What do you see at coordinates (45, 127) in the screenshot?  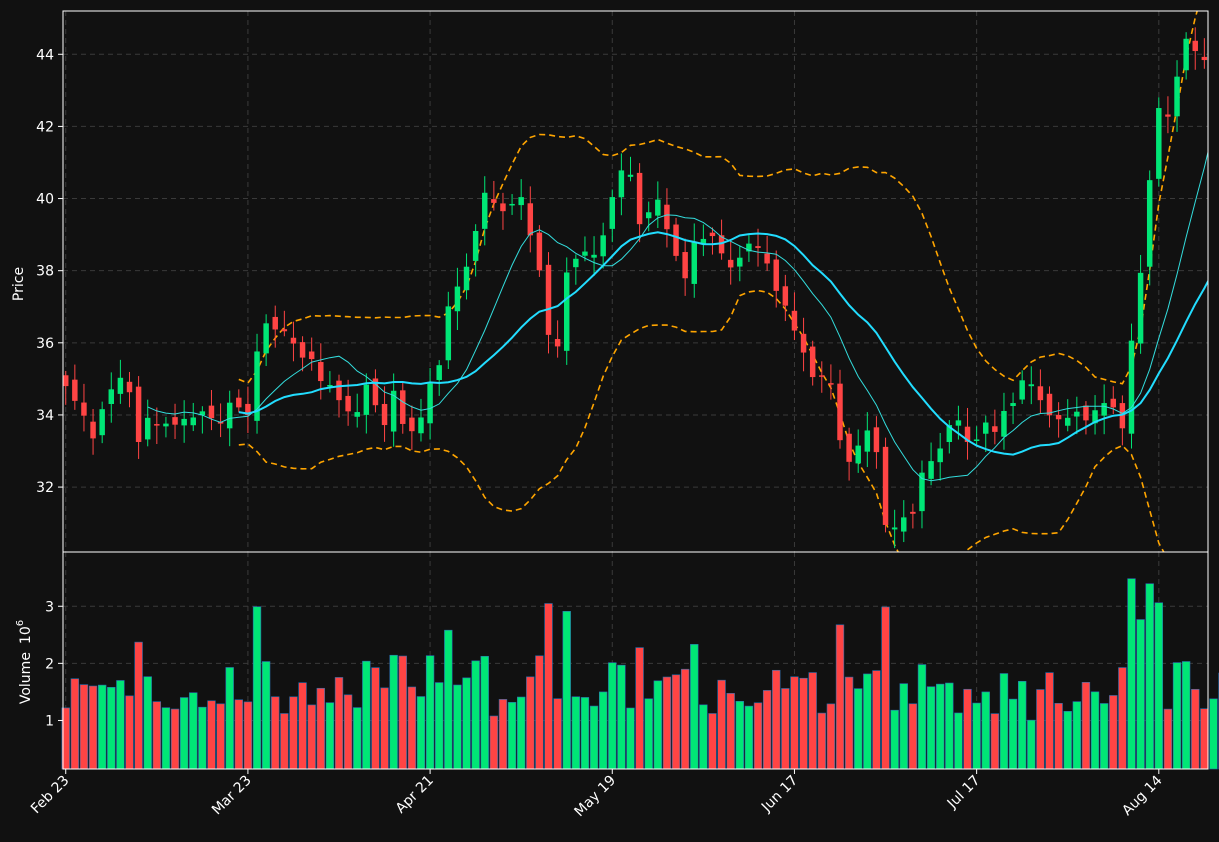 I see `price-tick-label: 42` at bounding box center [45, 127].